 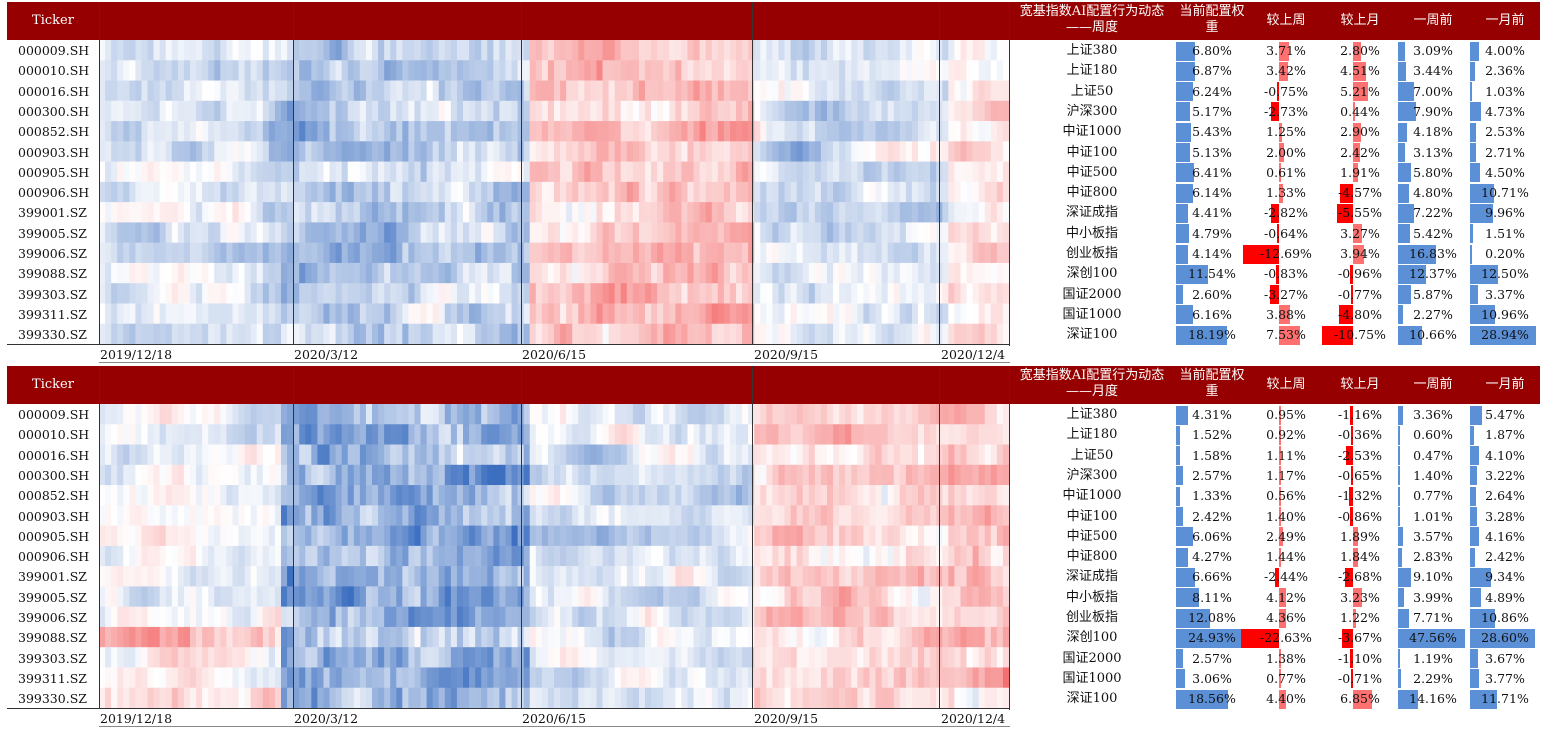 What do you see at coordinates (54, 475) in the screenshot?
I see `ticker-label: 000300.SH` at bounding box center [54, 475].